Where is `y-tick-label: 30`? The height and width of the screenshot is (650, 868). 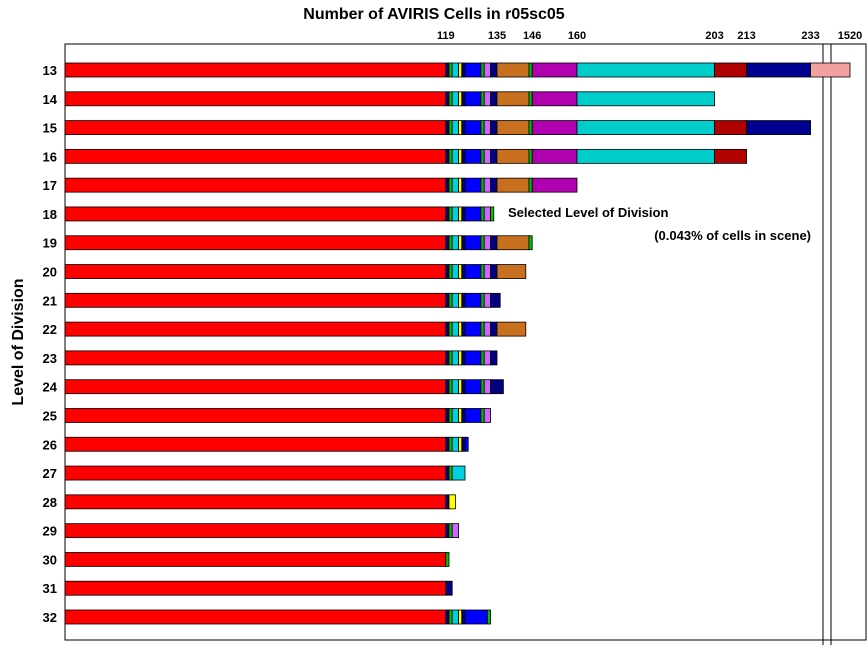 y-tick-label: 30 is located at coordinates (50, 559).